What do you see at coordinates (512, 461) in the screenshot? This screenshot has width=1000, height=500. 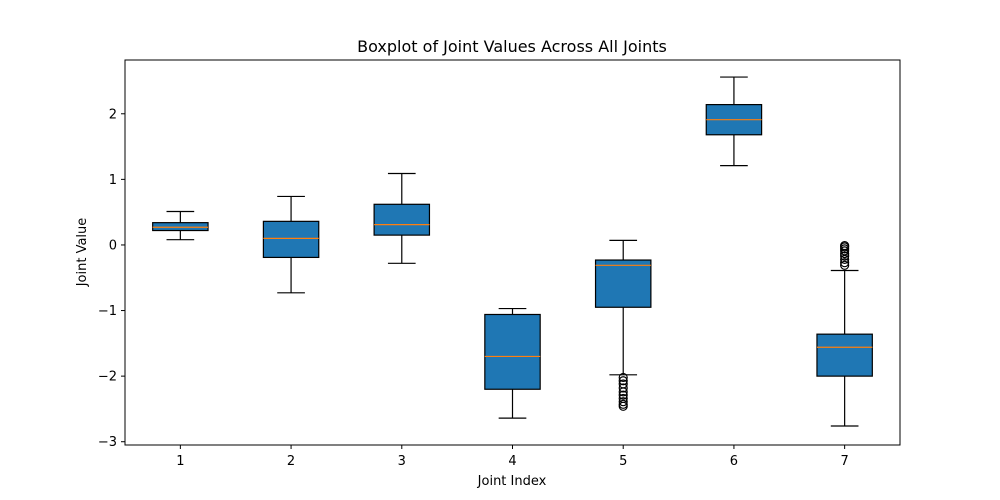 I see `x-tick-label: 4` at bounding box center [512, 461].